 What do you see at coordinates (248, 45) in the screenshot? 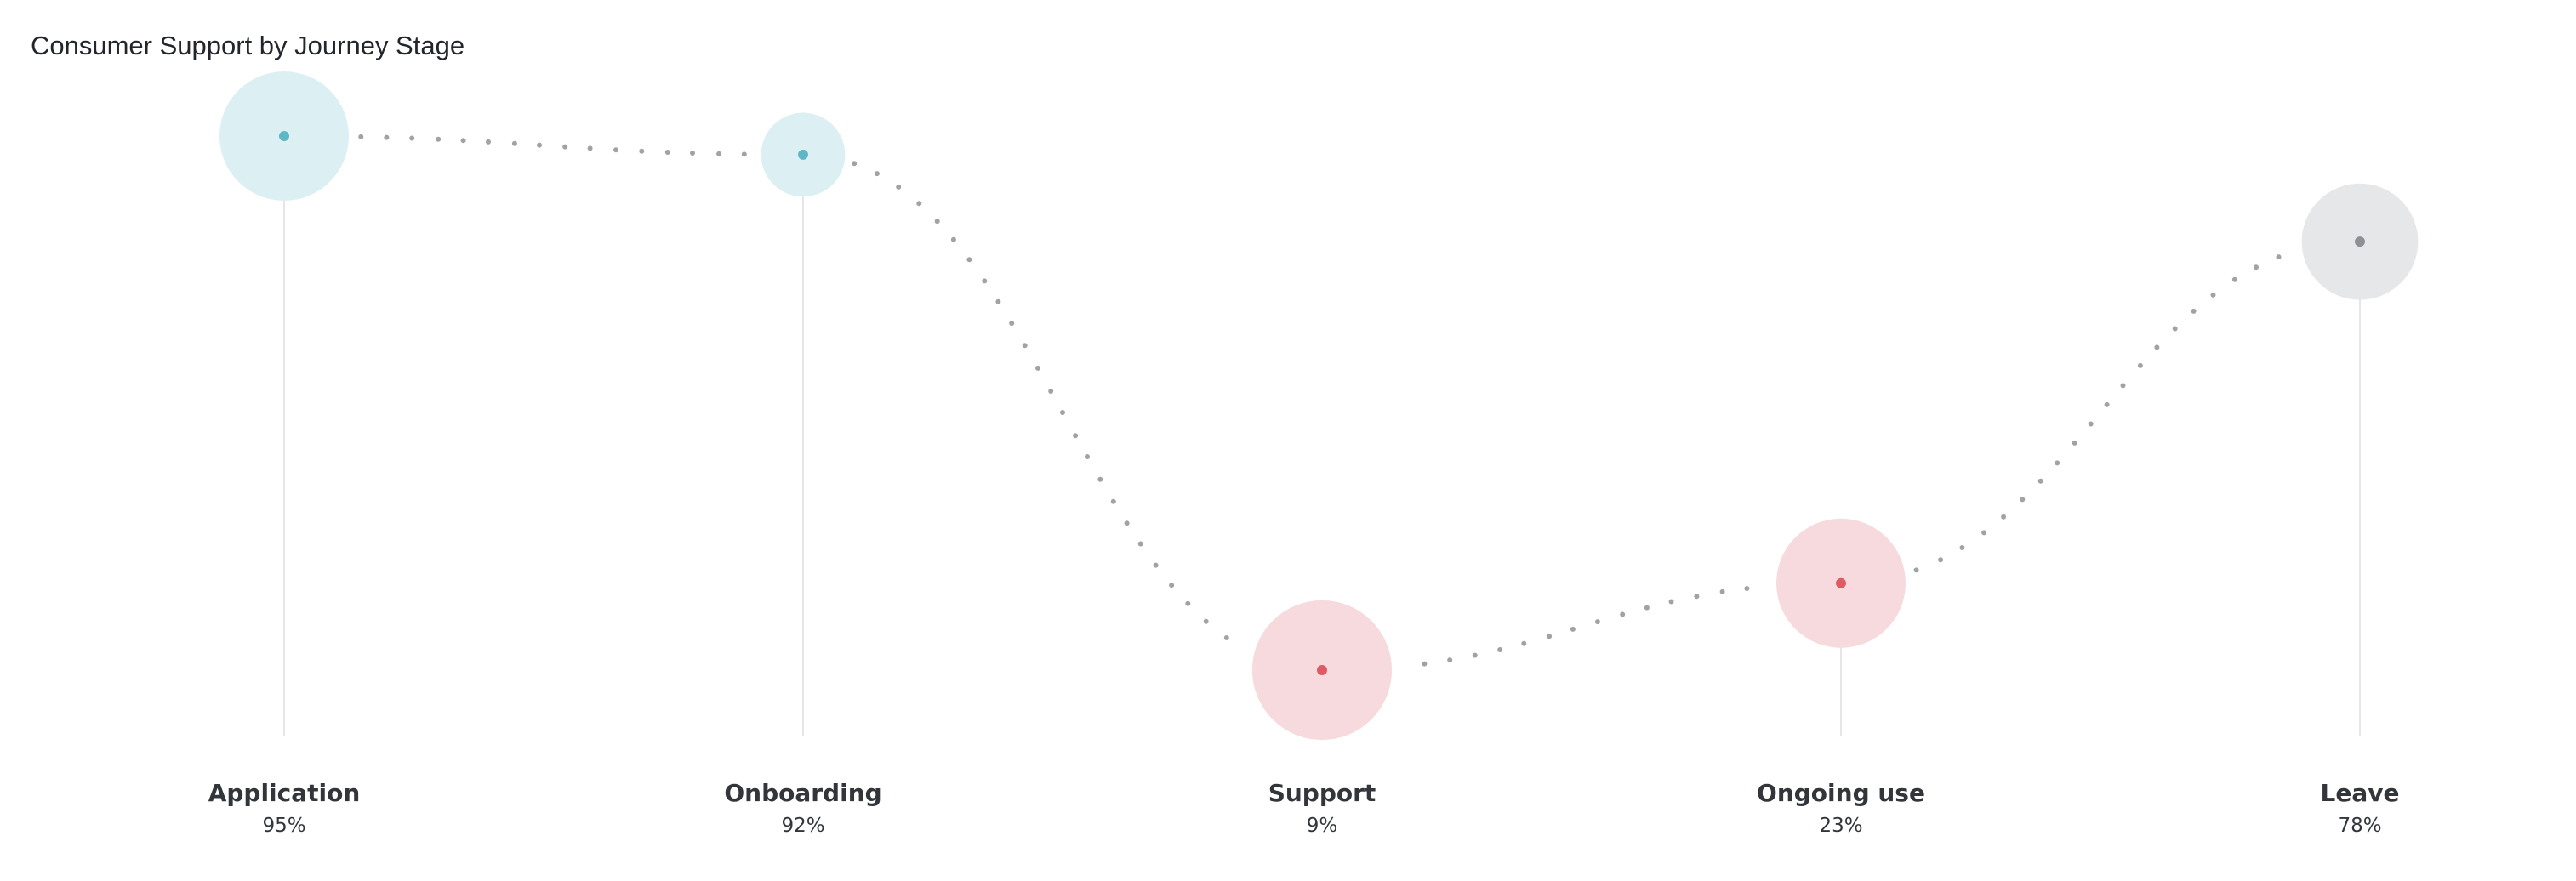
I see `chart-title: Consumer Support by Journey Stage` at bounding box center [248, 45].